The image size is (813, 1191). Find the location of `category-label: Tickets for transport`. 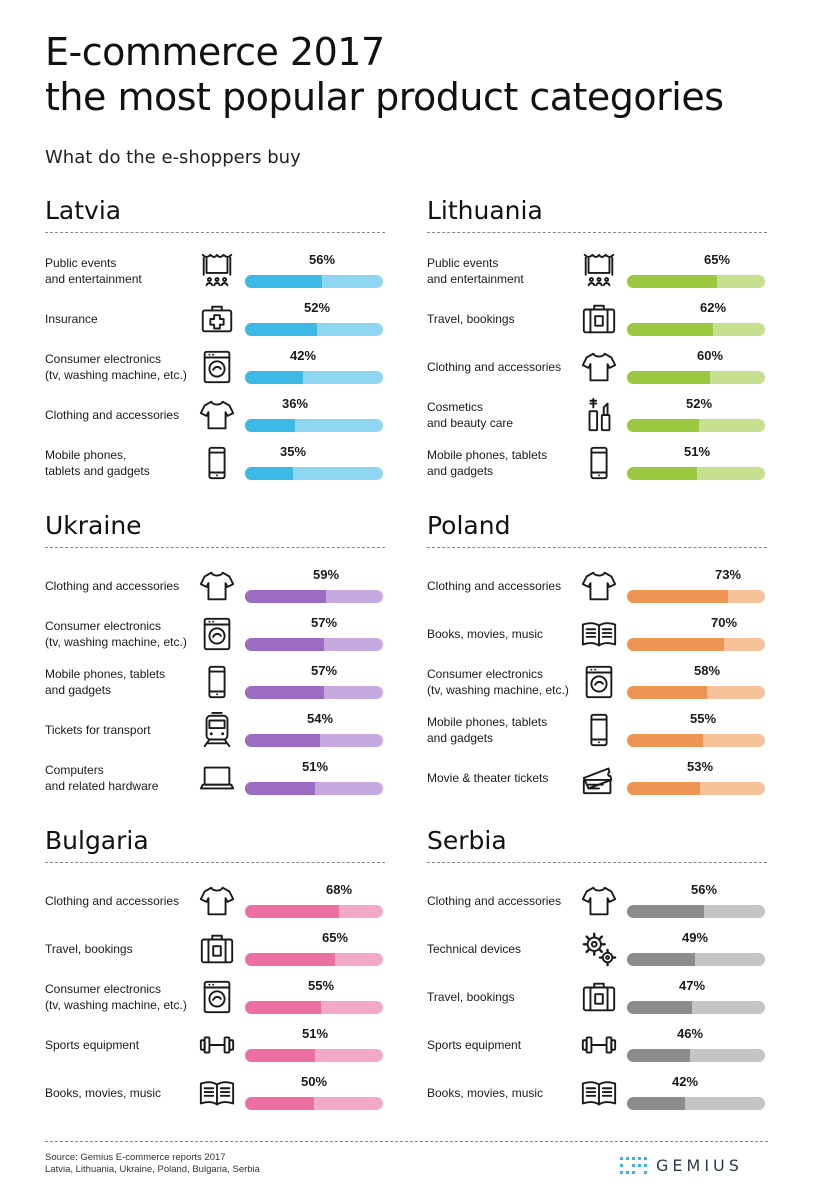

category-label: Tickets for transport is located at coordinates (98, 730).